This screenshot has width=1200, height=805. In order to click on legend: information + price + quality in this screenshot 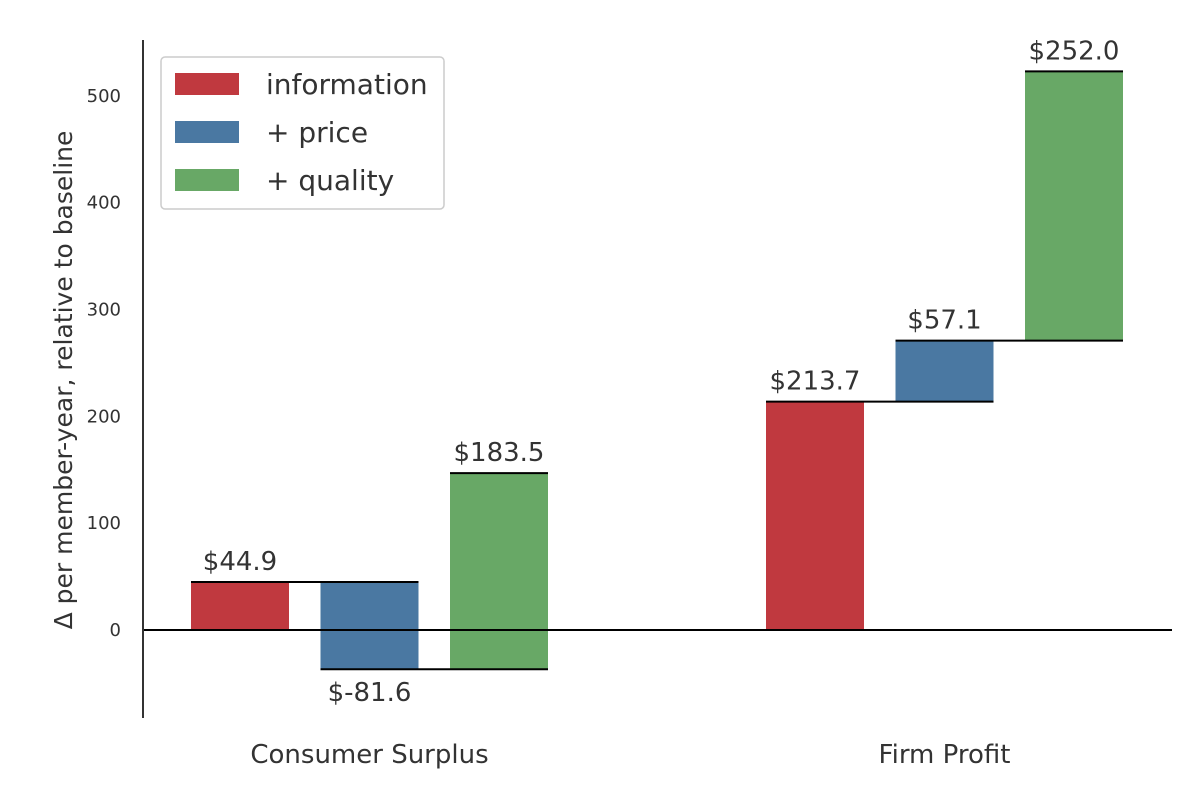, I will do `click(302, 133)`.